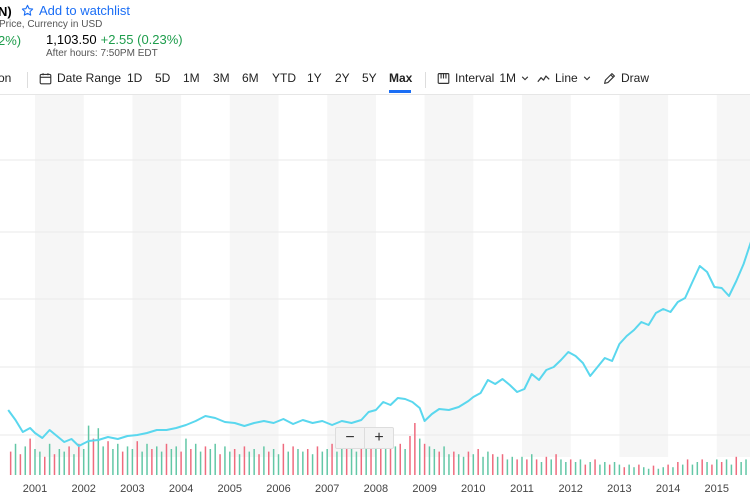  I want to click on x-tick-label: 2011, so click(522, 489).